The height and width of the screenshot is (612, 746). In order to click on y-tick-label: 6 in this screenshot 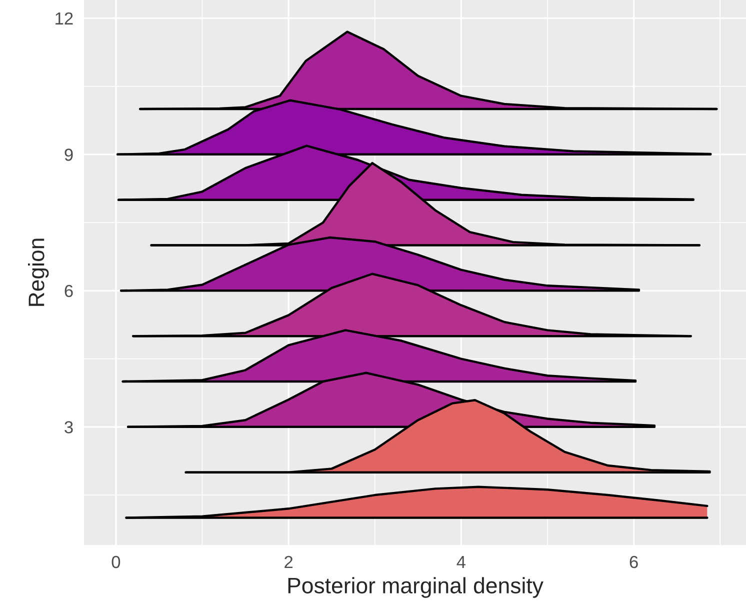, I will do `click(68, 291)`.